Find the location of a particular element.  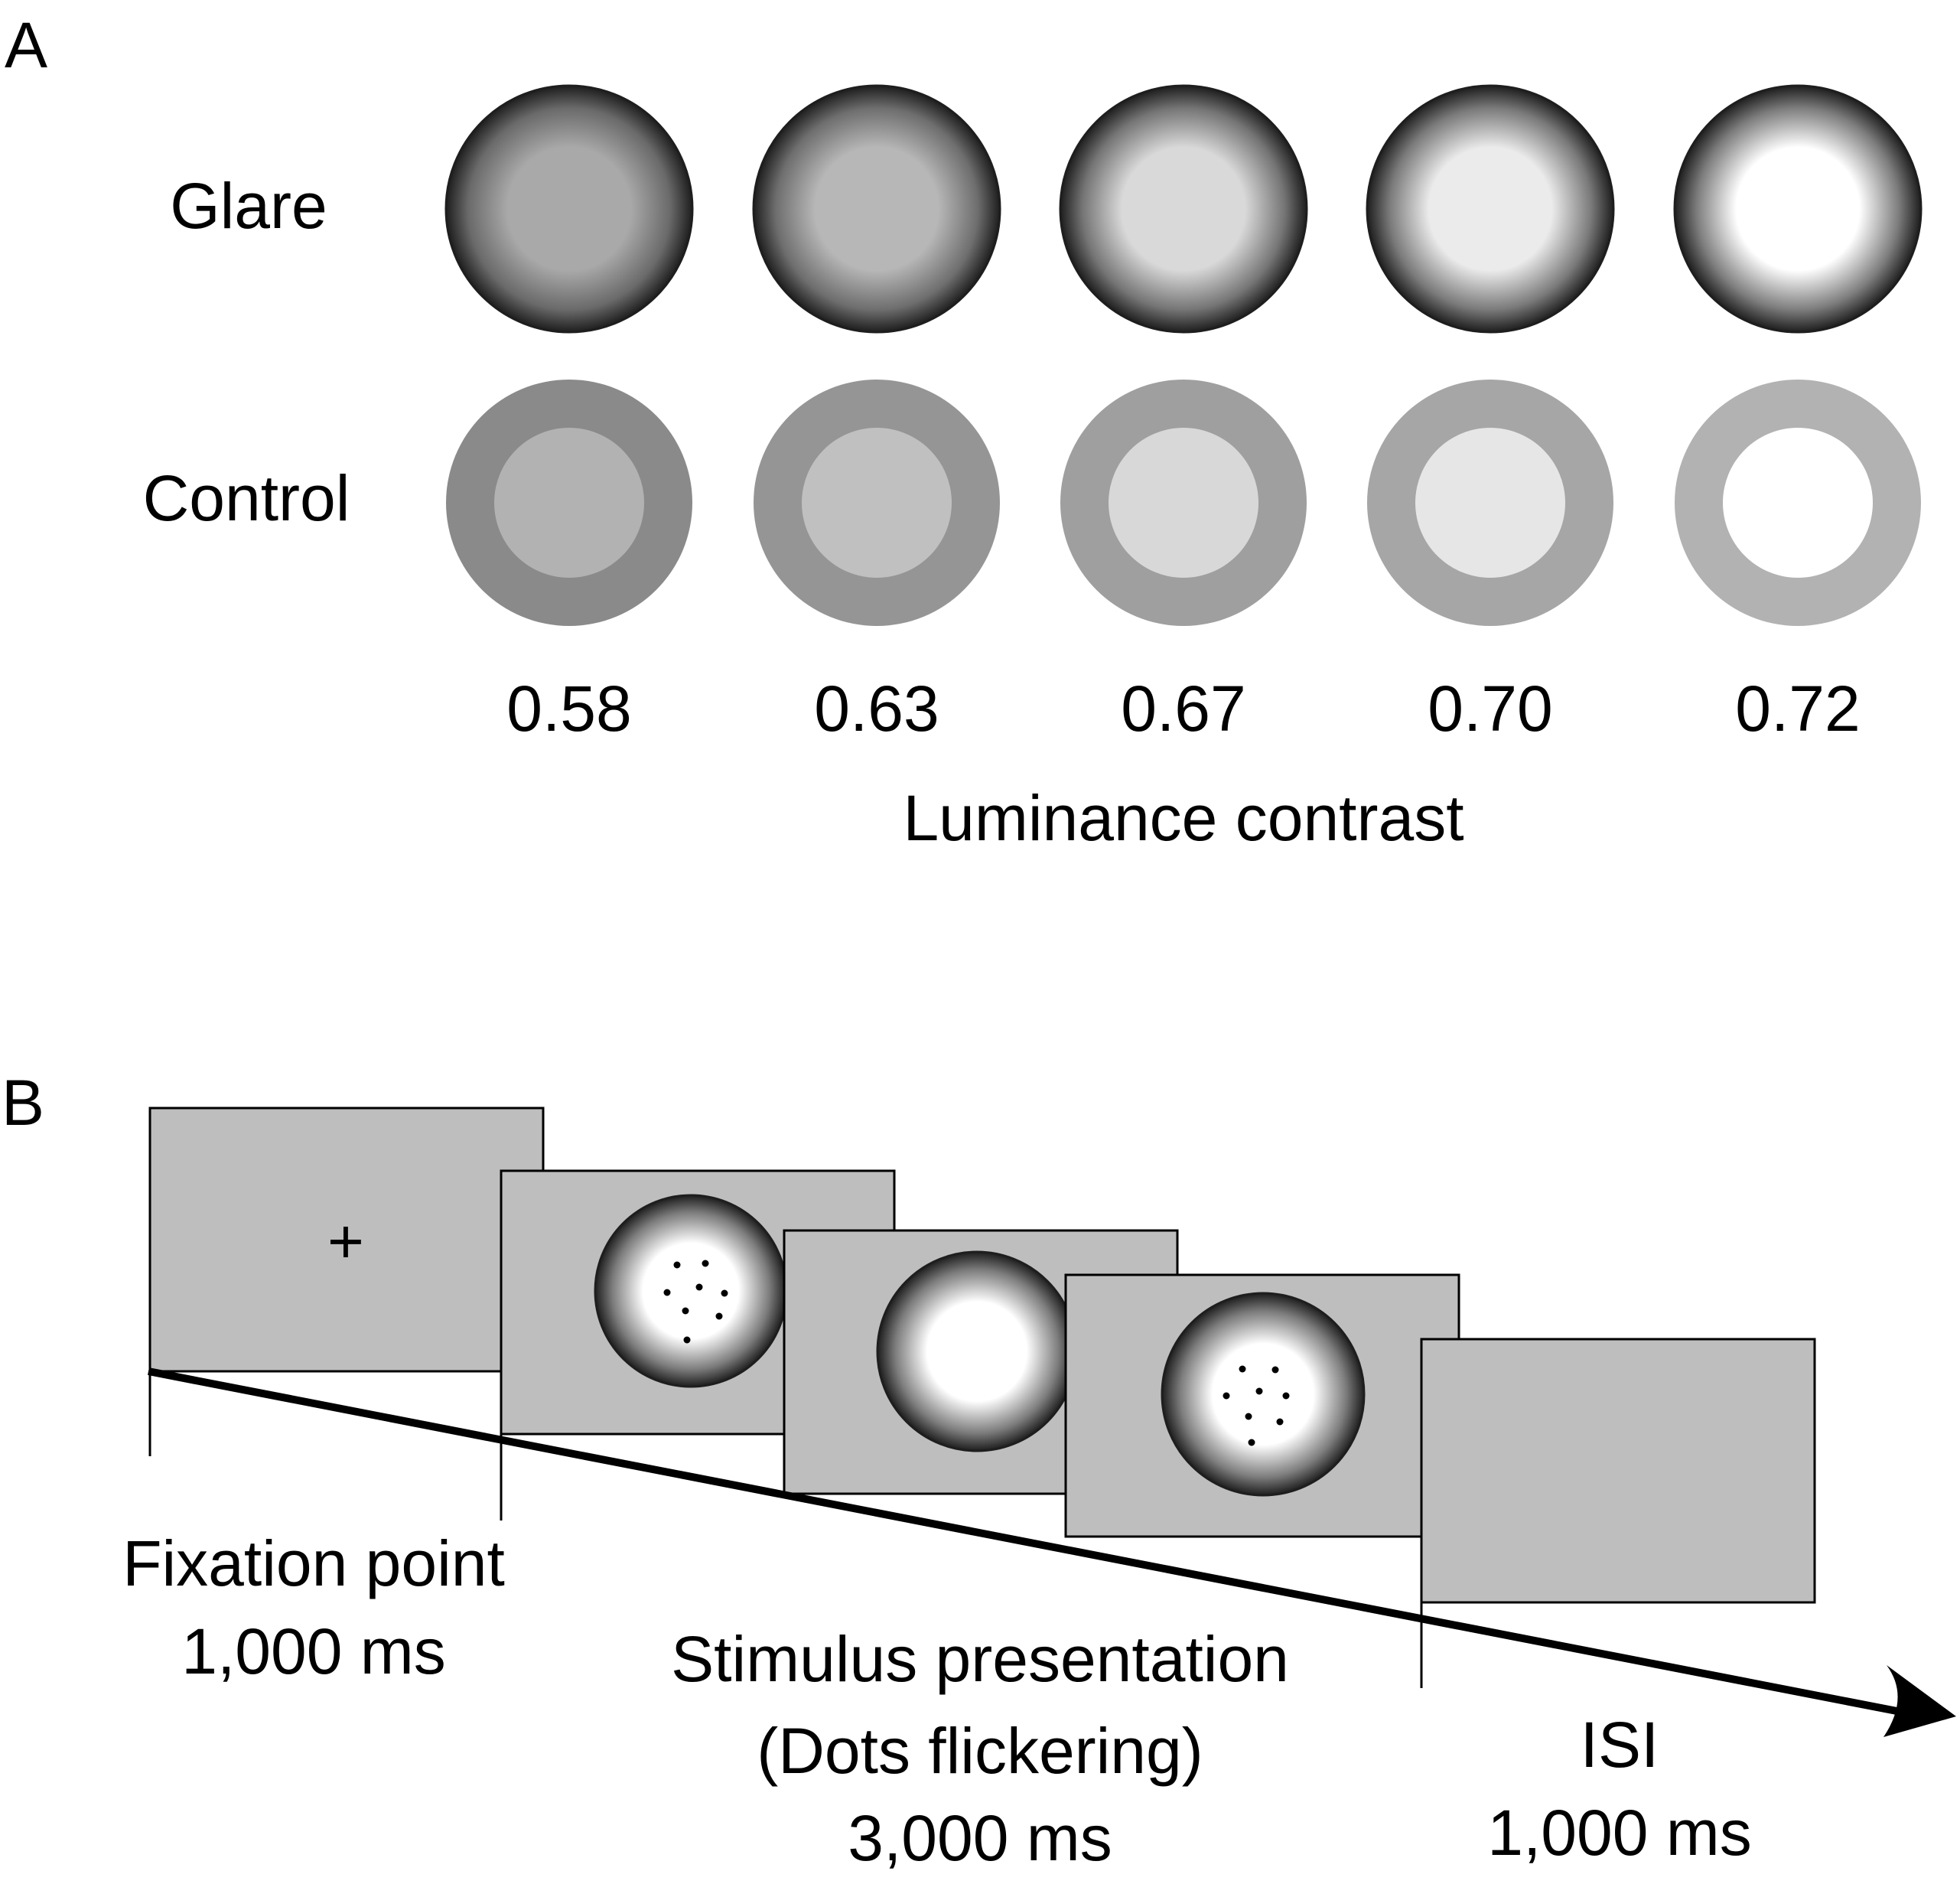

isi-phase-label: ISI 1,000 ms is located at coordinates (1619, 1789).